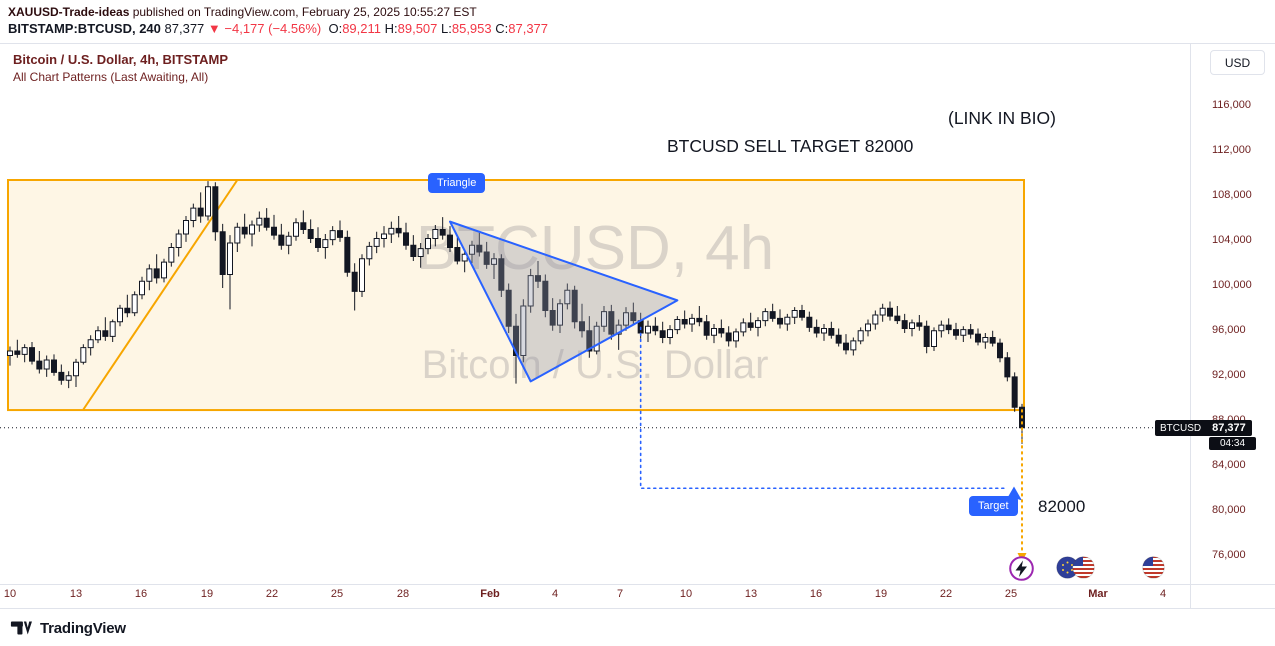  What do you see at coordinates (1002, 118) in the screenshot?
I see `link-in-bio-annotation: (LINK IN BIO)` at bounding box center [1002, 118].